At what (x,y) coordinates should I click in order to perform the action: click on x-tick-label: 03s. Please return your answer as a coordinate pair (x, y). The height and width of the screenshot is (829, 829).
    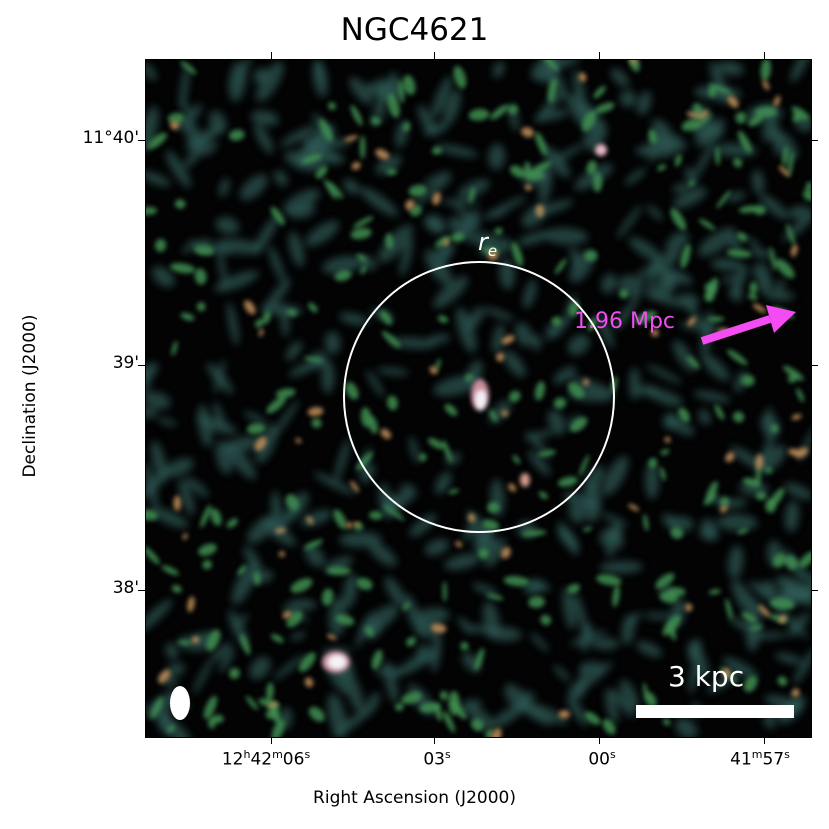
    Looking at the image, I should click on (437, 759).